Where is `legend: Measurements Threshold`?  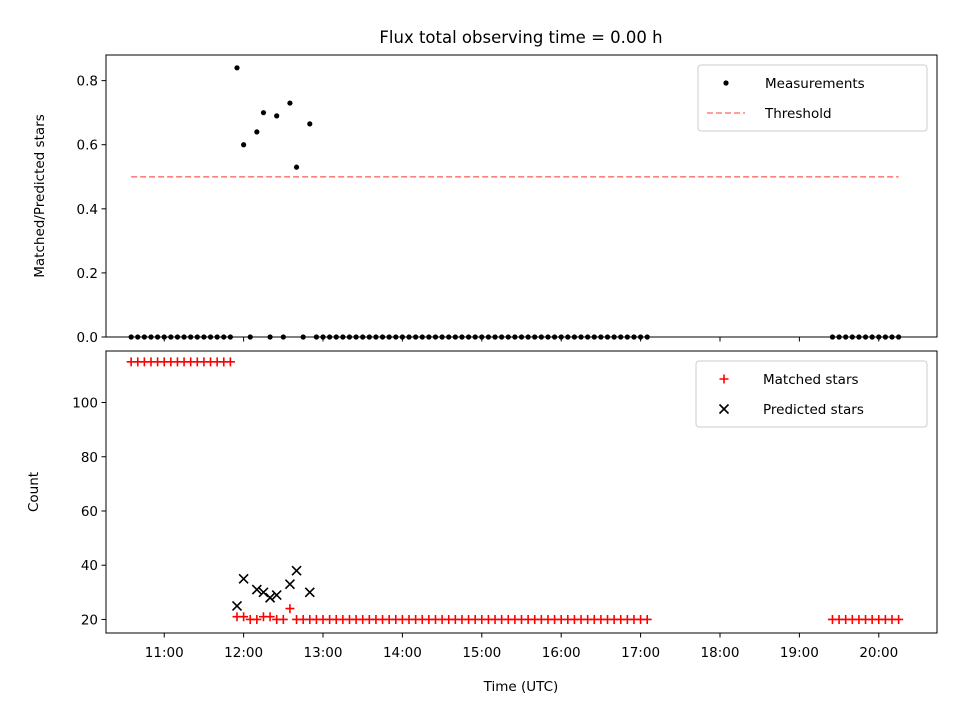
legend: Measurements Threshold is located at coordinates (812, 98).